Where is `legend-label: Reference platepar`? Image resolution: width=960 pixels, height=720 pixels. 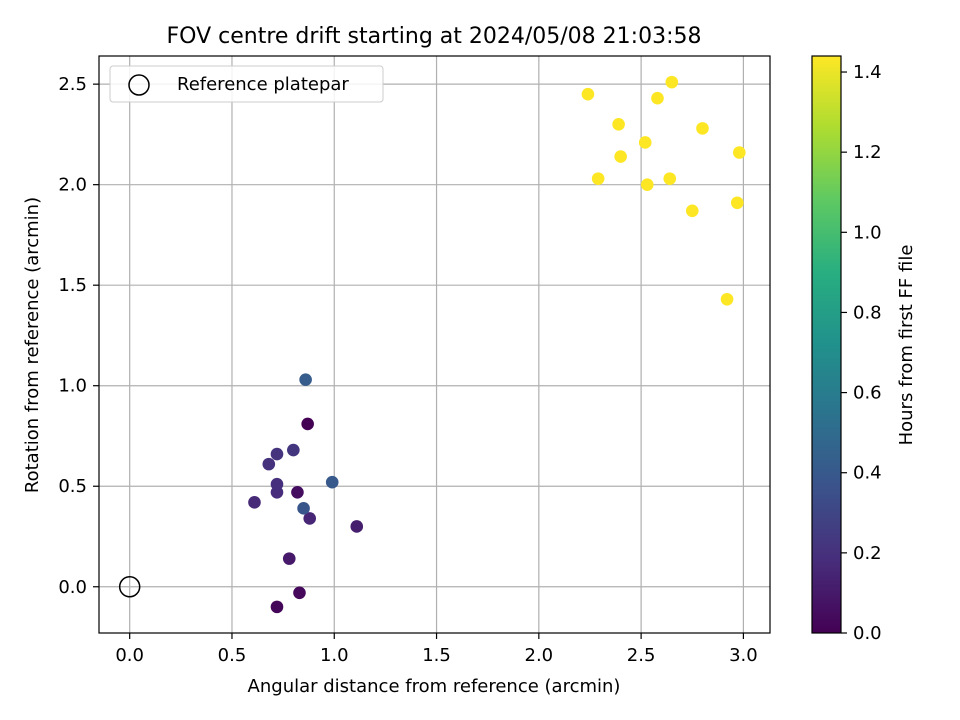 legend-label: Reference platepar is located at coordinates (263, 84).